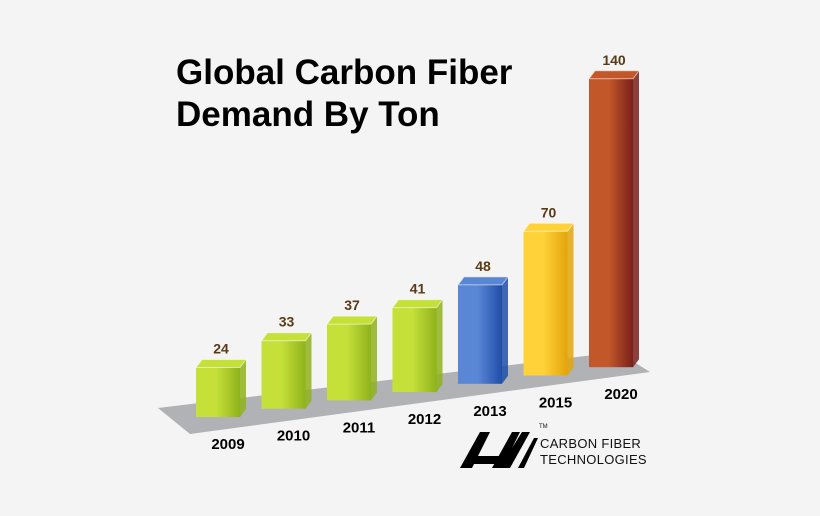 The width and height of the screenshot is (820, 516). What do you see at coordinates (591, 443) in the screenshot?
I see `logo-text-line-1: CARBON FIBER` at bounding box center [591, 443].